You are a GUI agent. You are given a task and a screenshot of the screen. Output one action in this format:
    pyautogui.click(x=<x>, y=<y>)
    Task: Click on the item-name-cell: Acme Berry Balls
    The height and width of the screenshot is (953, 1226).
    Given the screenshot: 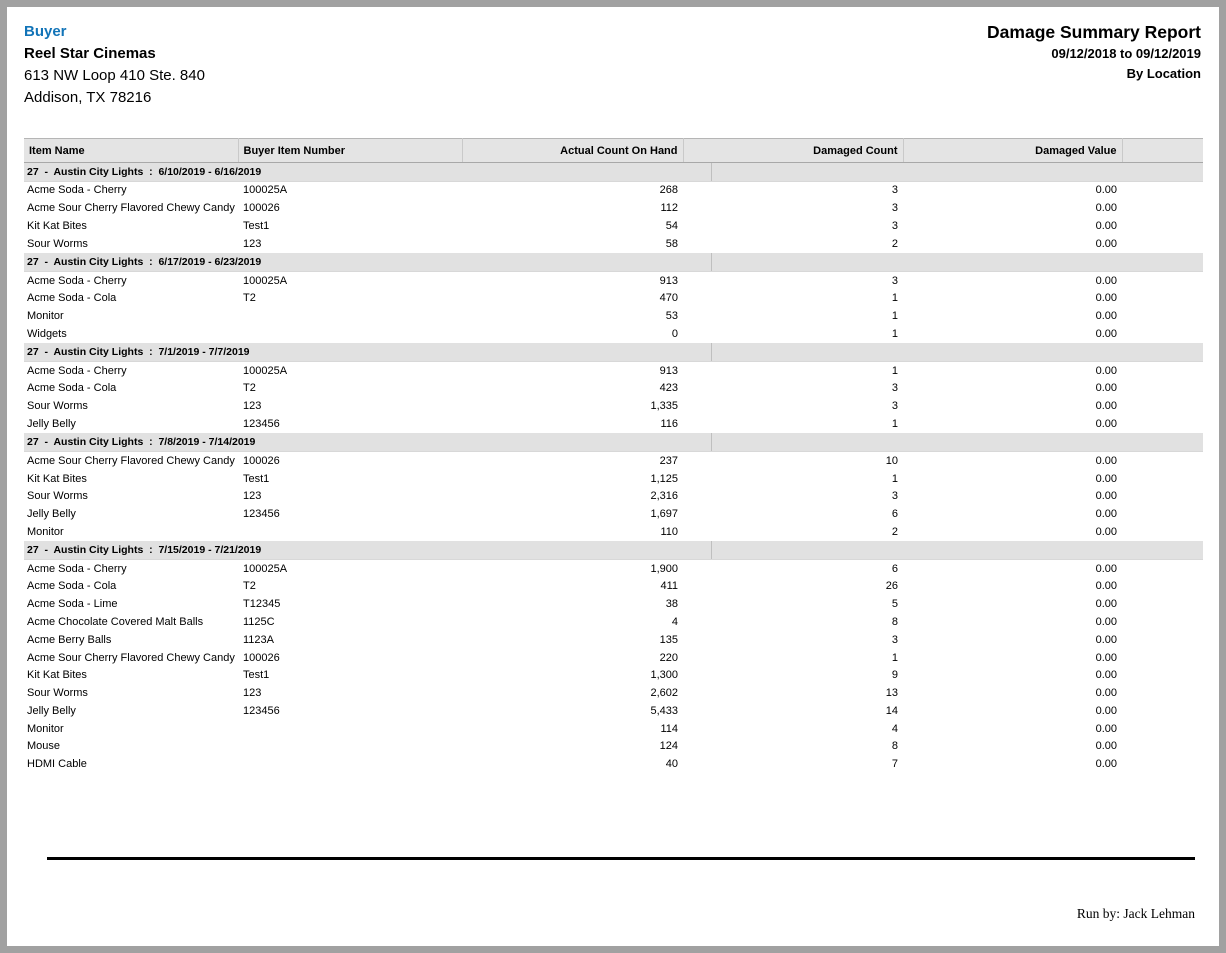 What is the action you would take?
    pyautogui.click(x=131, y=640)
    